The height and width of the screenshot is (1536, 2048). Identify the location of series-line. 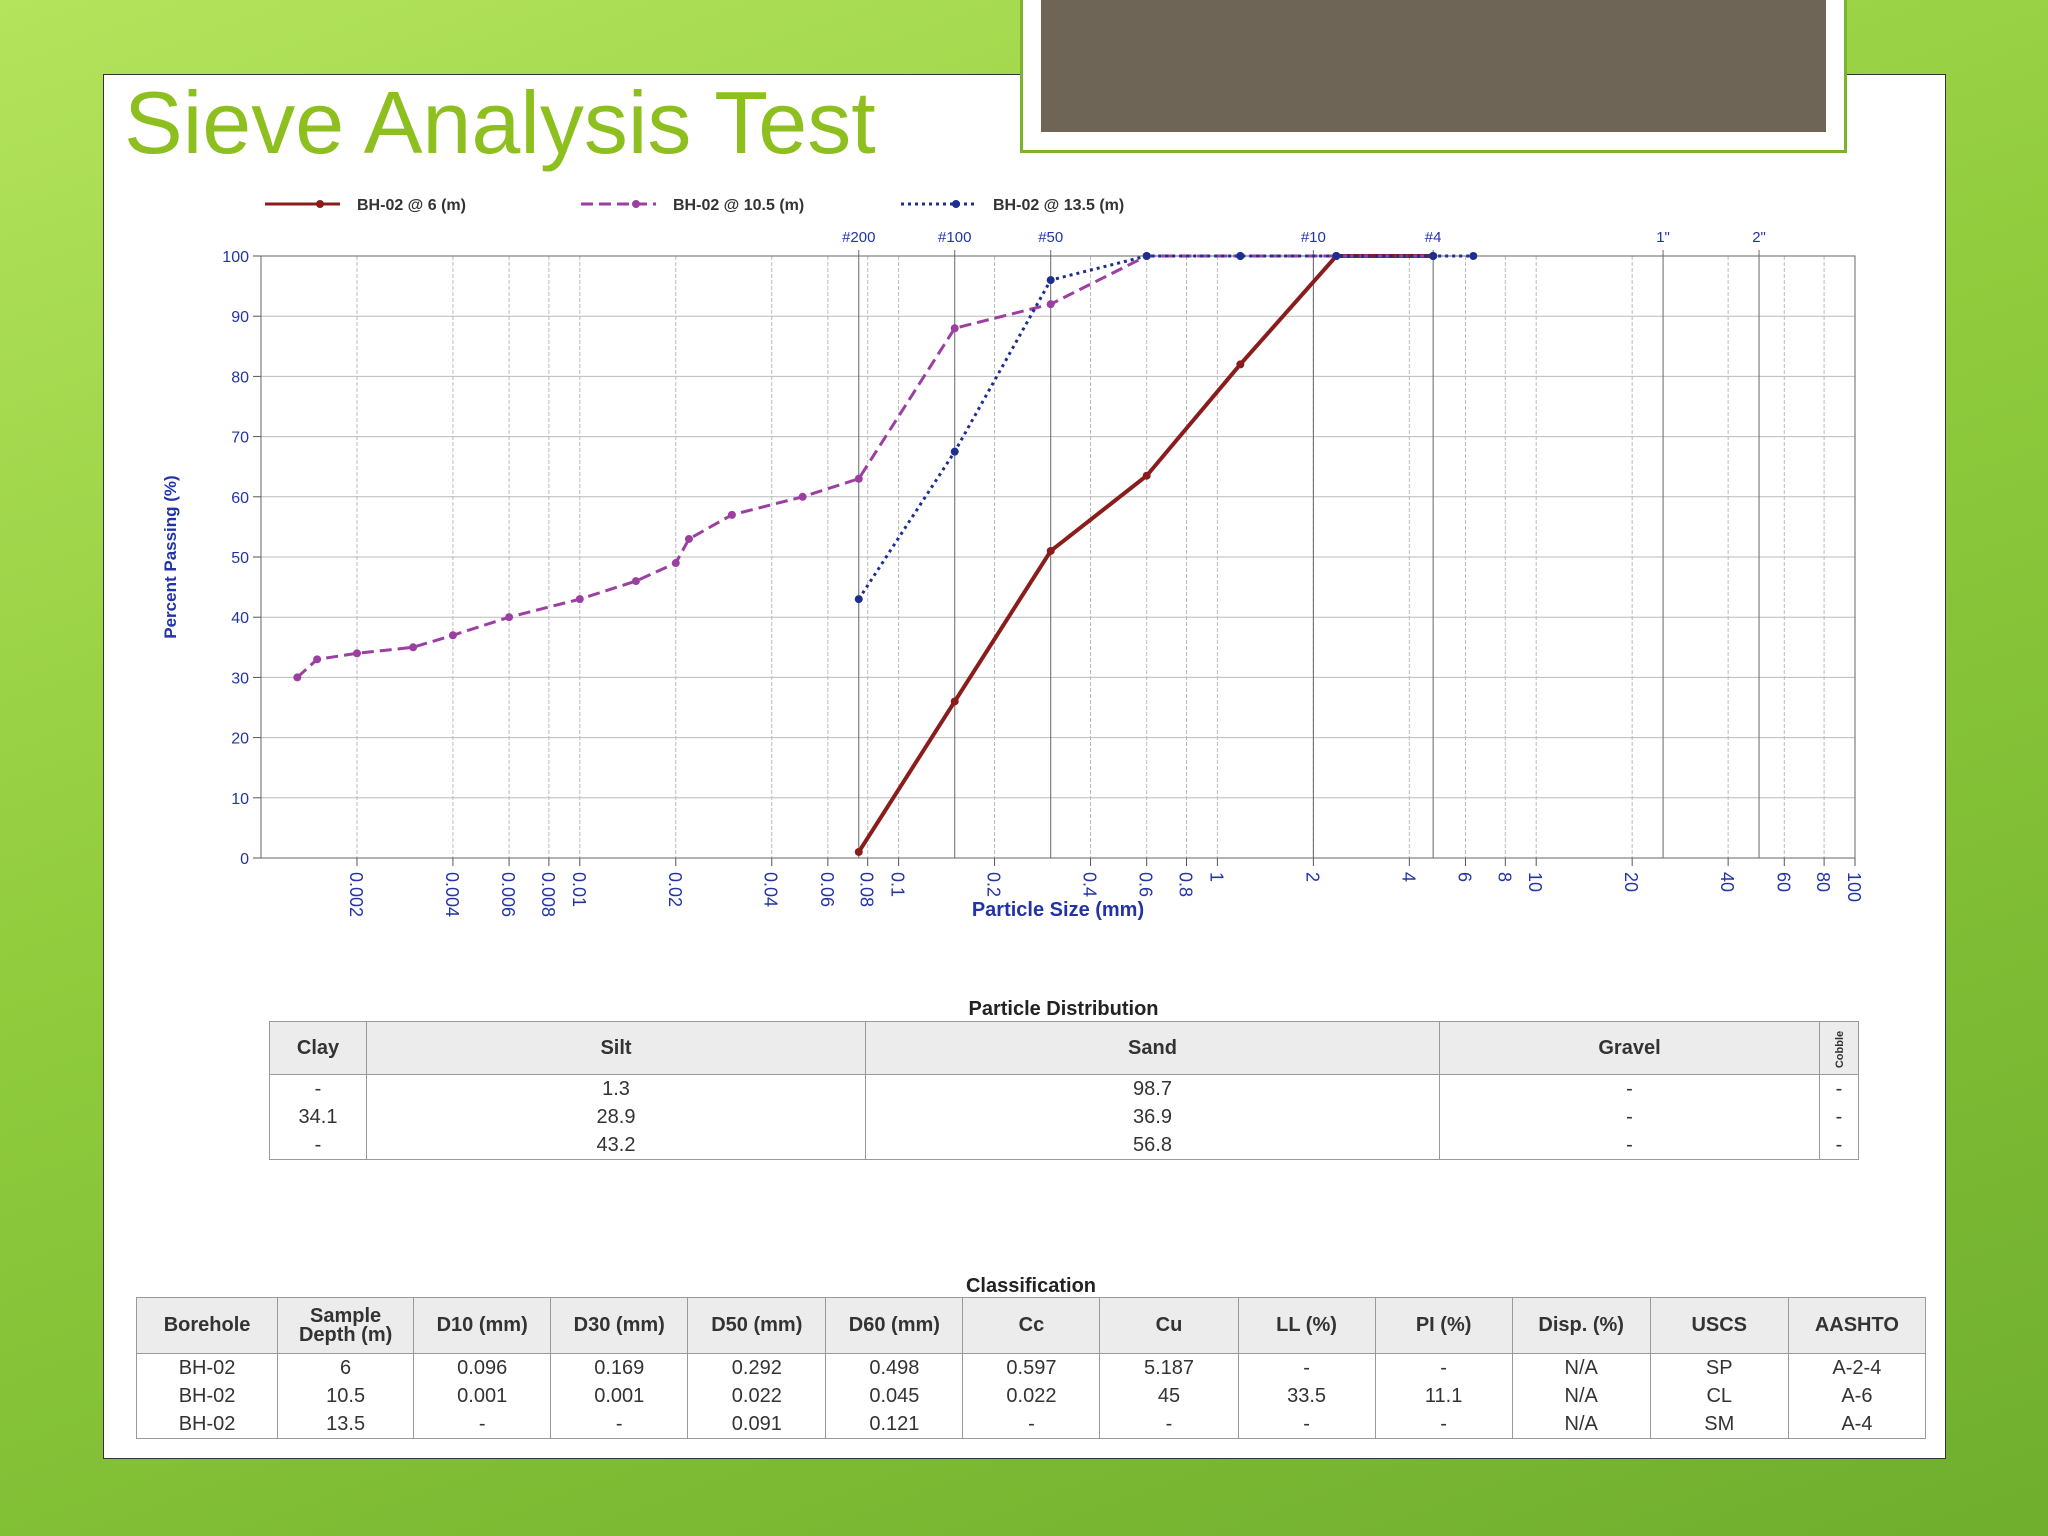
(1165, 427).